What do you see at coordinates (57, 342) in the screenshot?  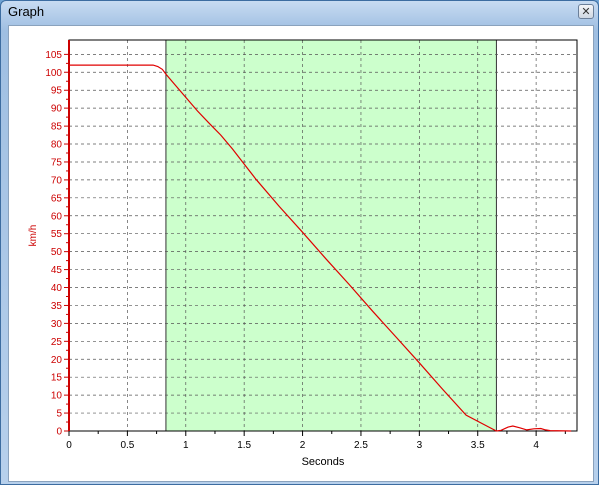 I see `y-tick-label: 25` at bounding box center [57, 342].